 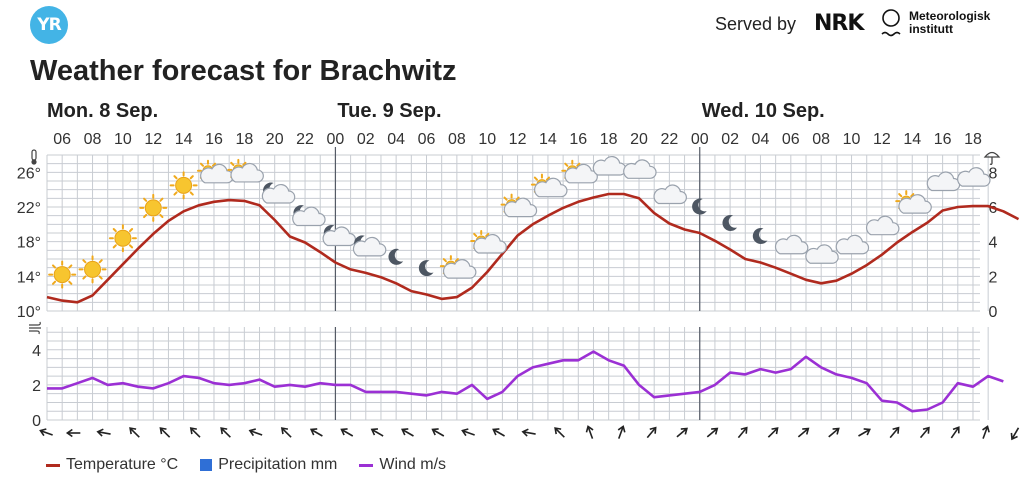 What do you see at coordinates (992, 154) in the screenshot?
I see `umbrella-canopy` at bounding box center [992, 154].